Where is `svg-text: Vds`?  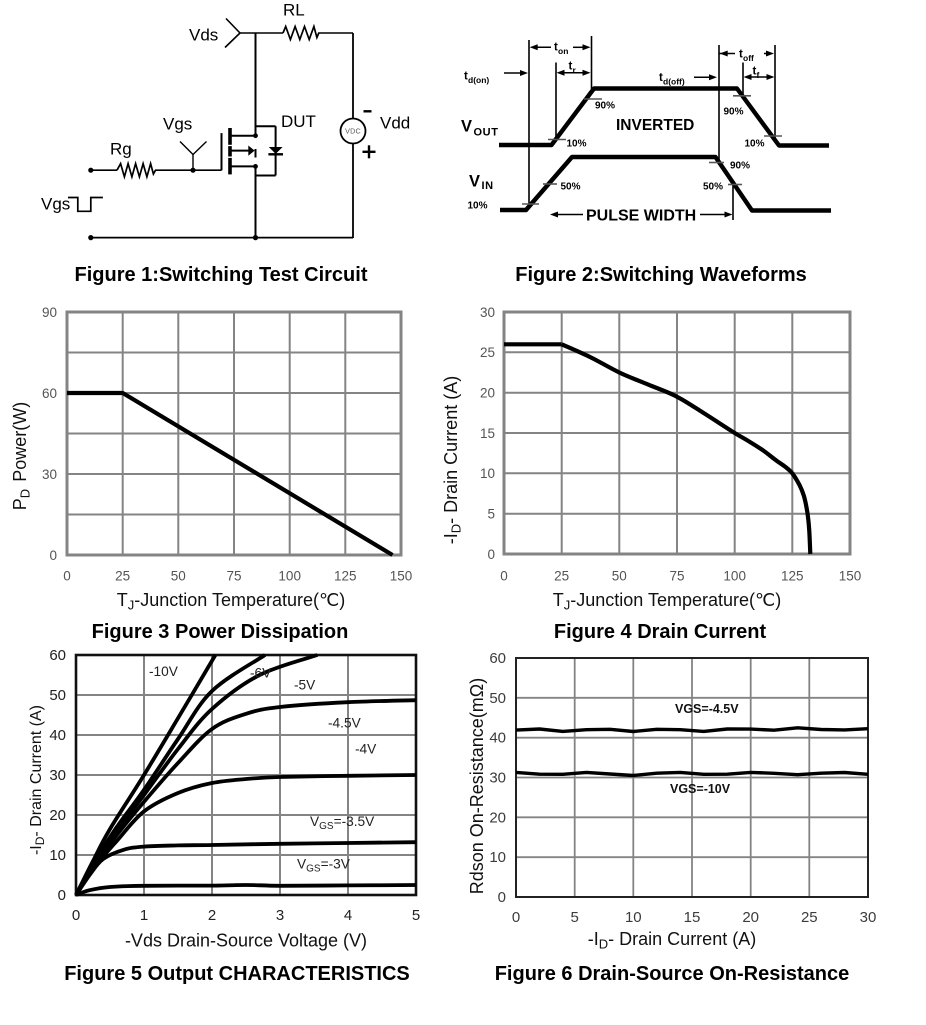
svg-text: Vds is located at coordinates (203, 35).